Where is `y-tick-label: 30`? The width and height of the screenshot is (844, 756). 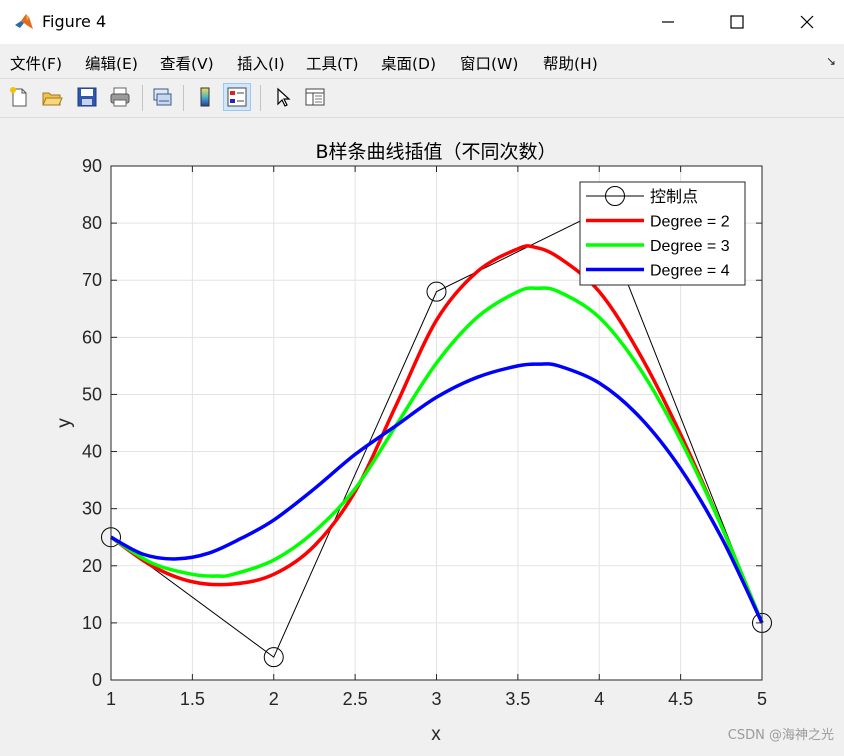 y-tick-label: 30 is located at coordinates (92, 509).